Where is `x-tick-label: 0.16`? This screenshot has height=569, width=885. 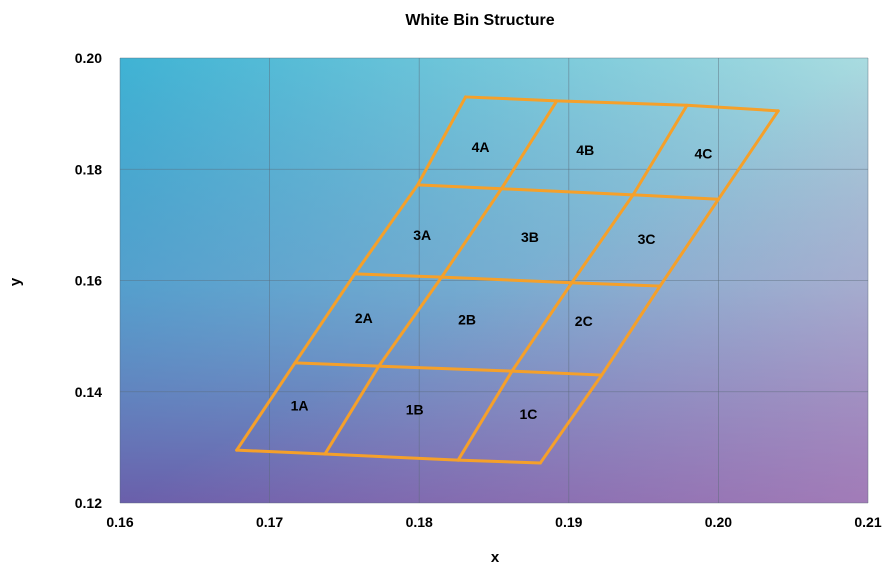
x-tick-label: 0.16 is located at coordinates (119, 522).